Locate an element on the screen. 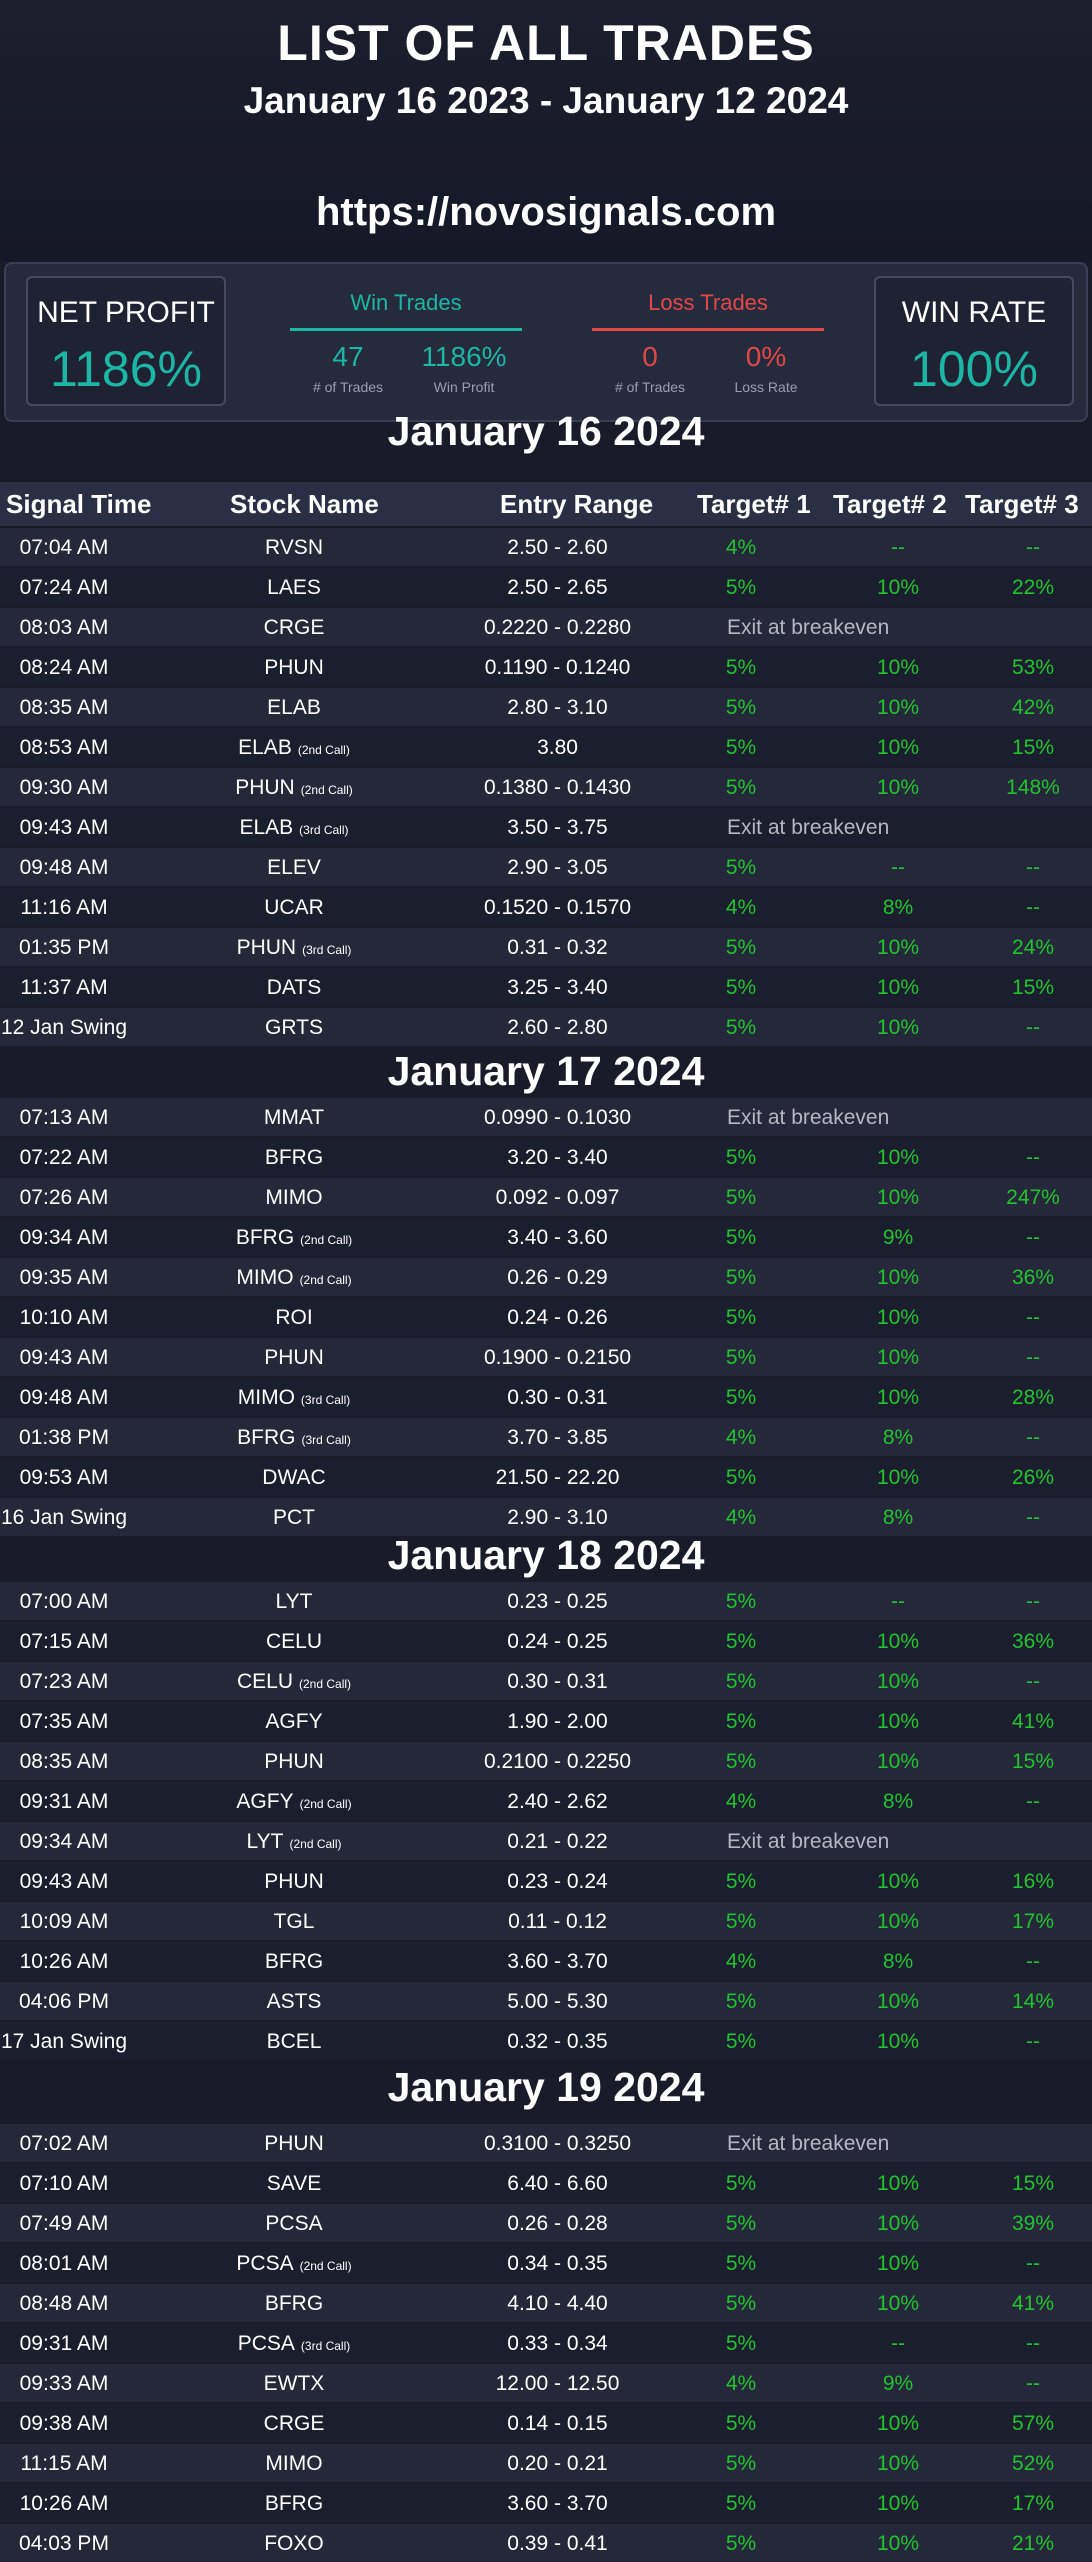 The height and width of the screenshot is (2562, 1092). target-3: 15% is located at coordinates (1033, 747).